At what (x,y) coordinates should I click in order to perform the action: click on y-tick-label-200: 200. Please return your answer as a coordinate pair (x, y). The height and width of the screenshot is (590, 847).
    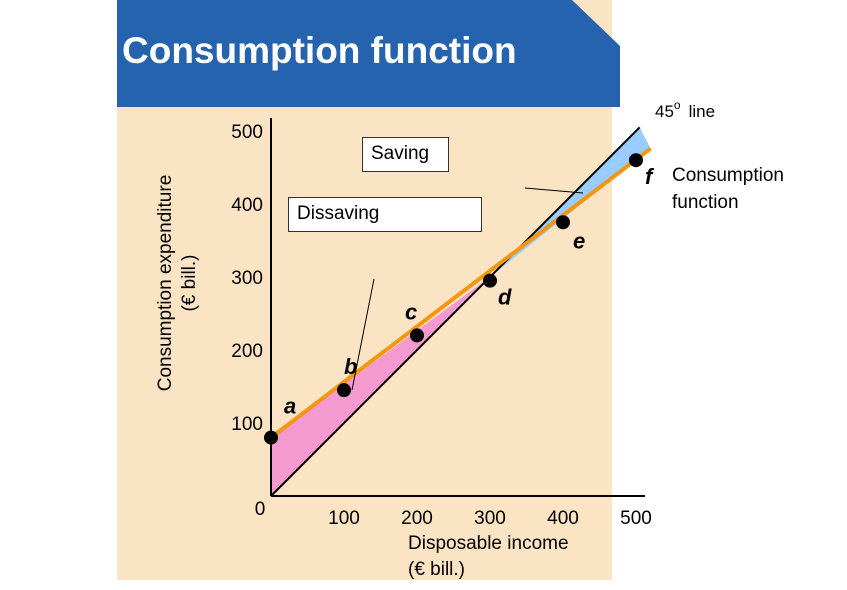
    Looking at the image, I should click on (247, 351).